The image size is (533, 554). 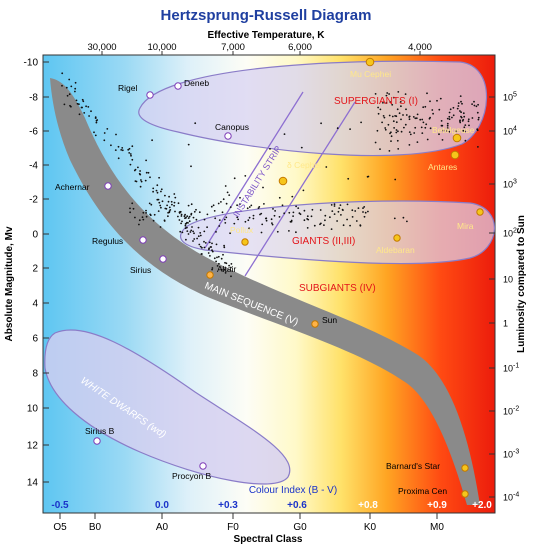 I want to click on star-label: Betelgeuse, so click(x=453, y=130).